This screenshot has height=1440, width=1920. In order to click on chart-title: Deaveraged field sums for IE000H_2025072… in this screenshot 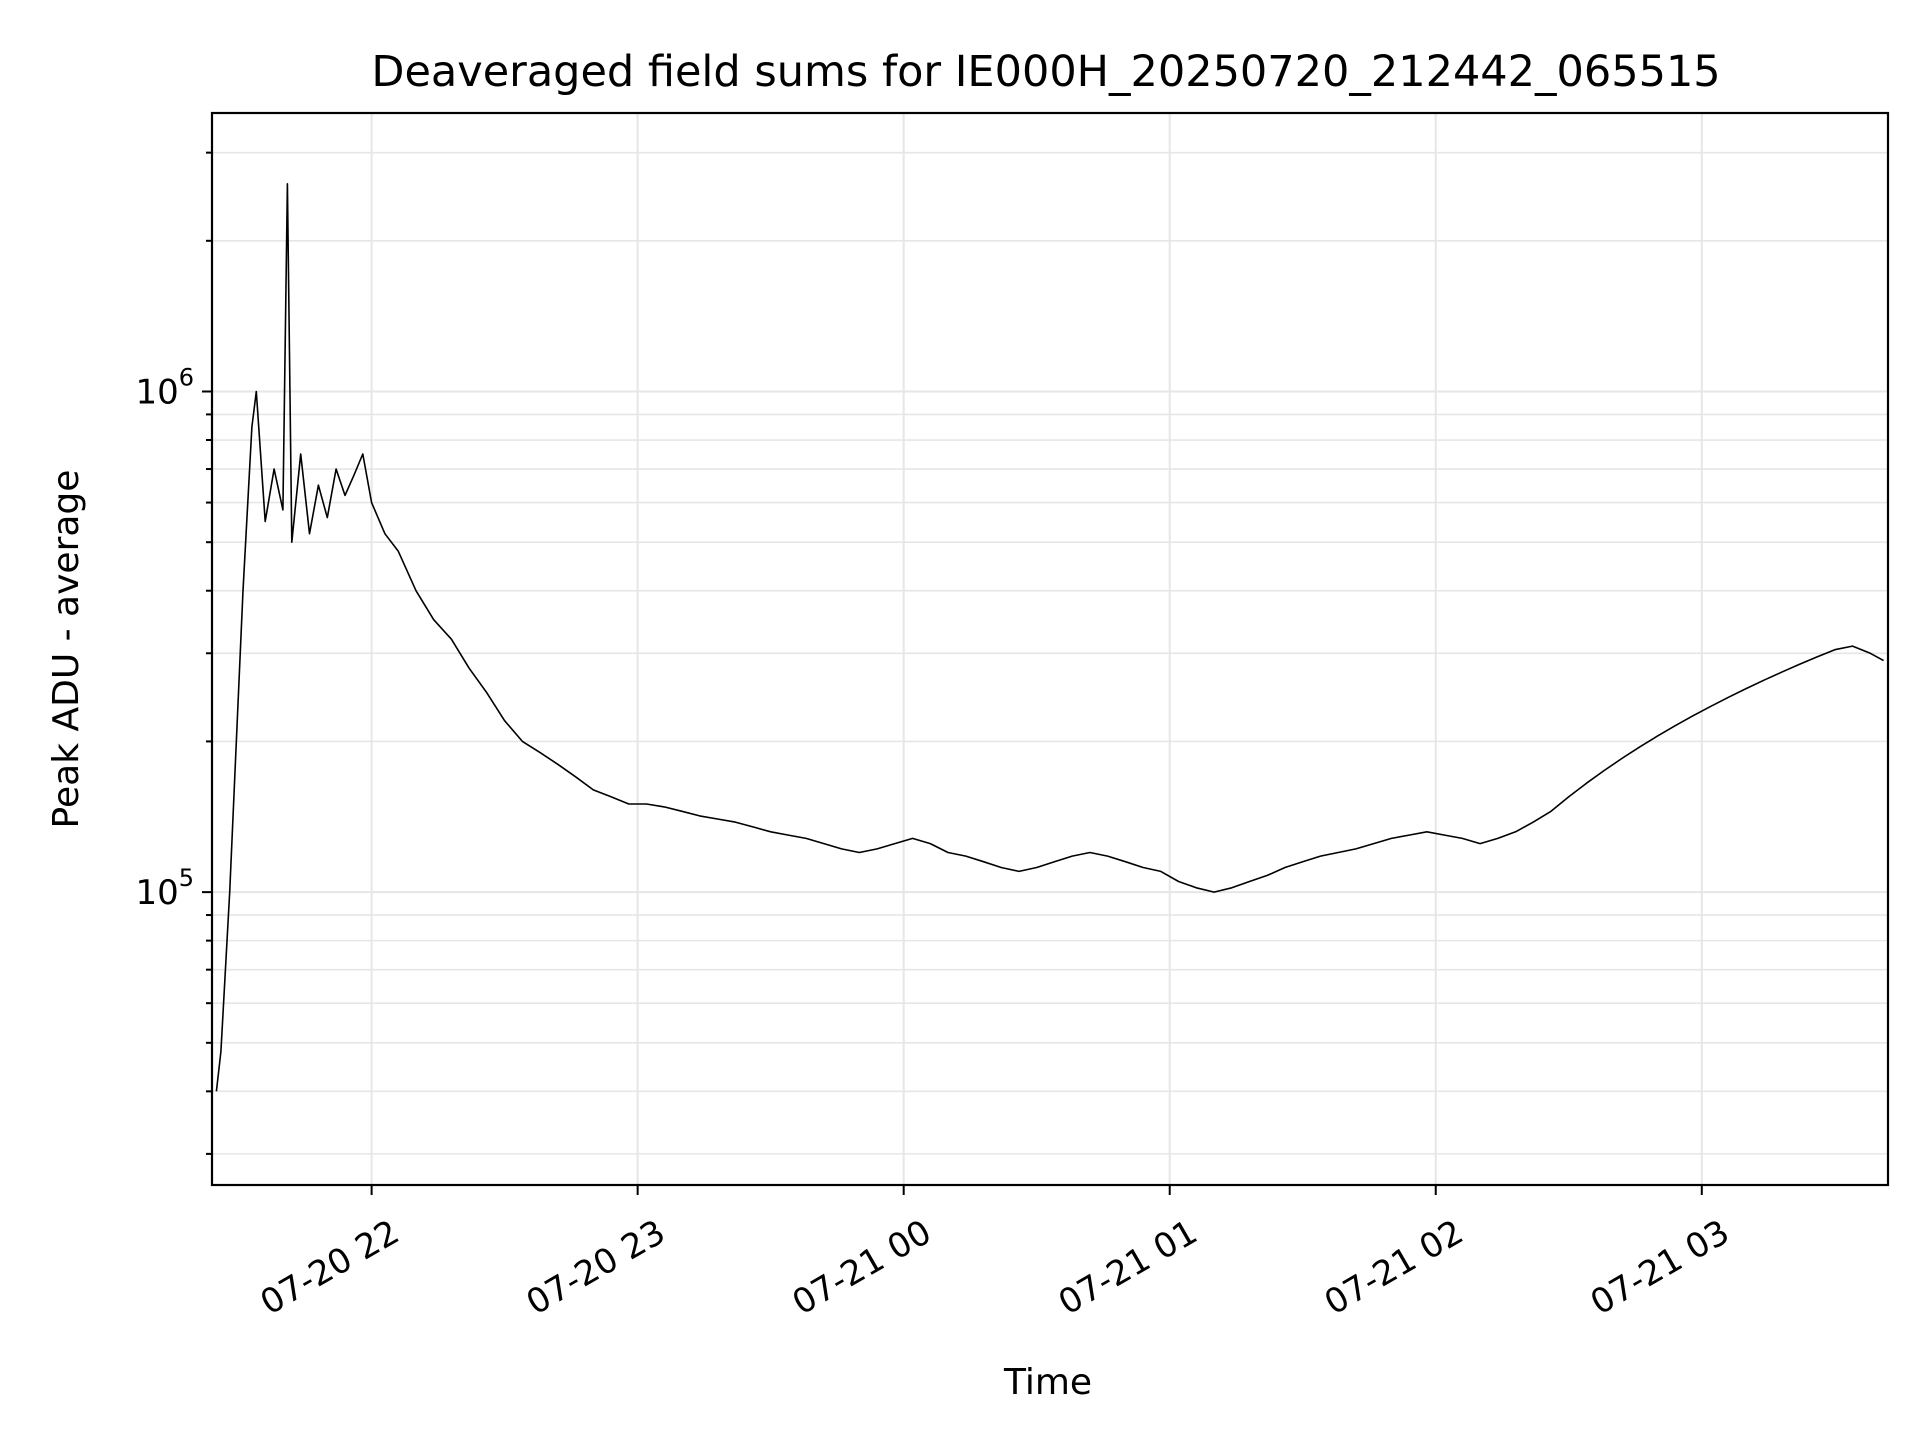, I will do `click(1045, 72)`.